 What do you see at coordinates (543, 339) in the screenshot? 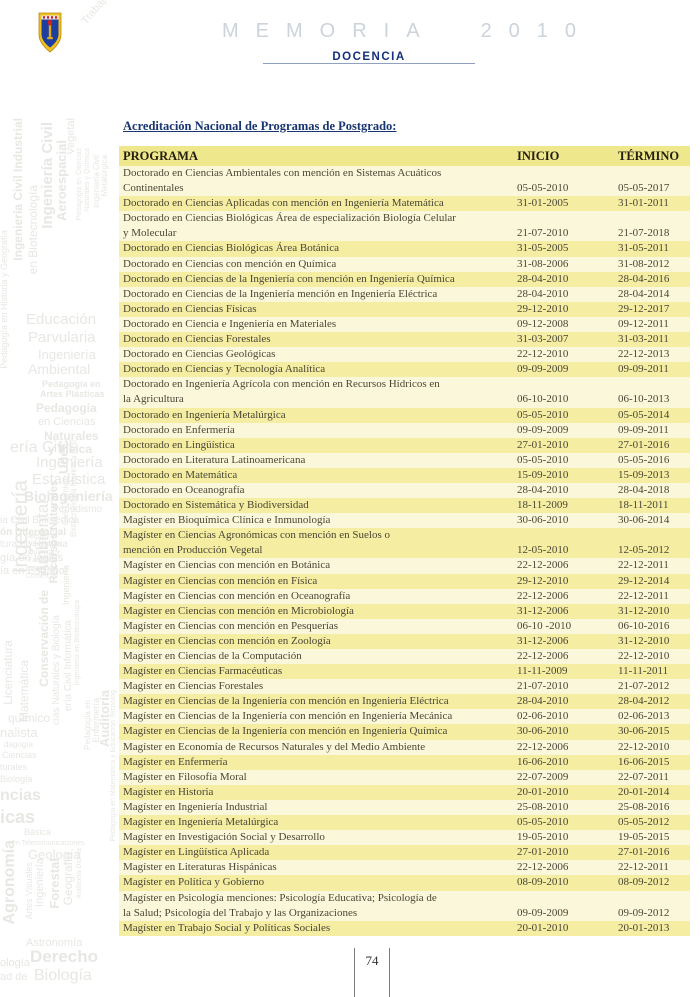
I see `inicio-cell: 31-03-2007` at bounding box center [543, 339].